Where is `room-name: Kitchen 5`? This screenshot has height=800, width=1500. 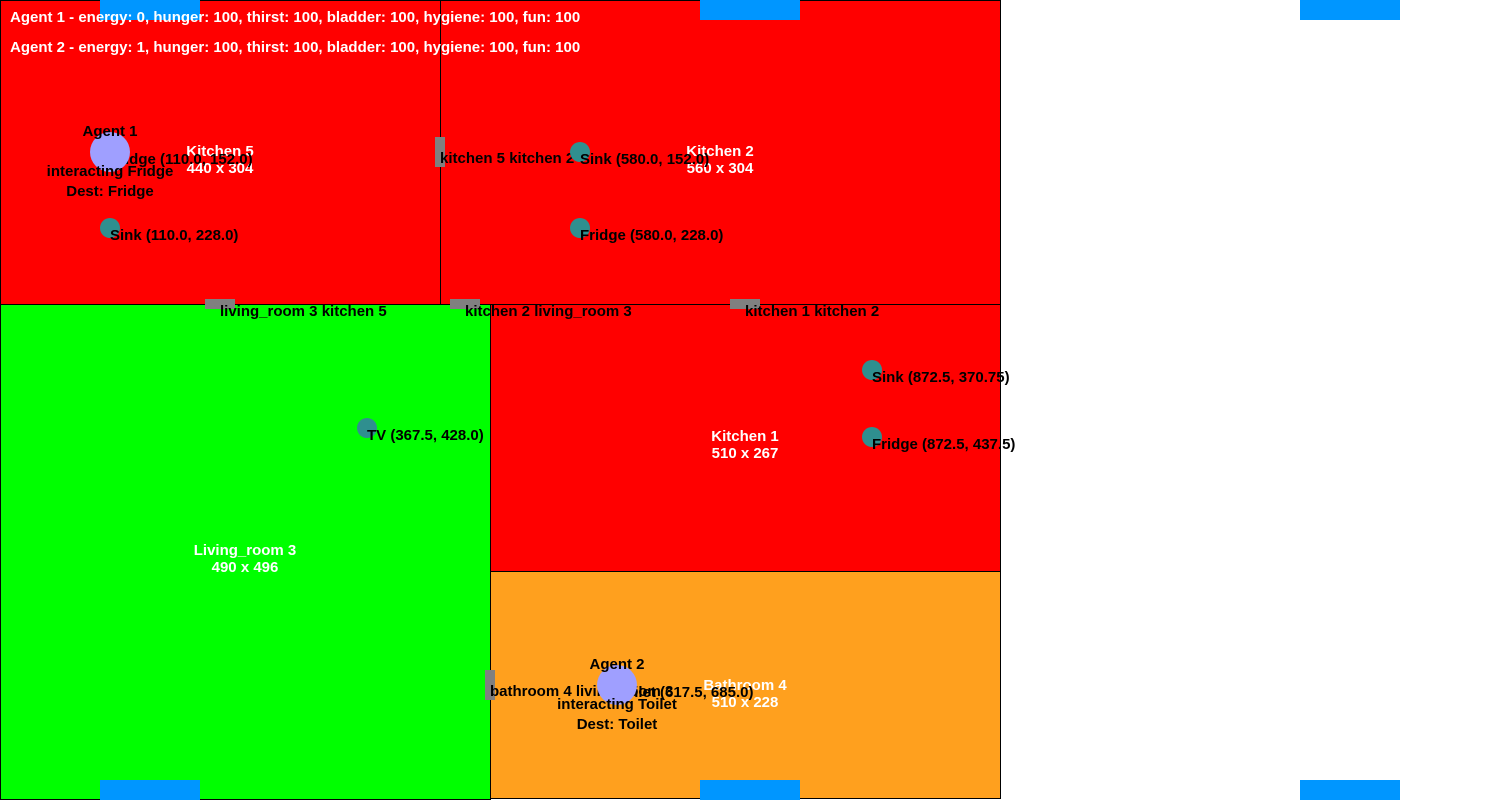
room-name: Kitchen 5 is located at coordinates (220, 151).